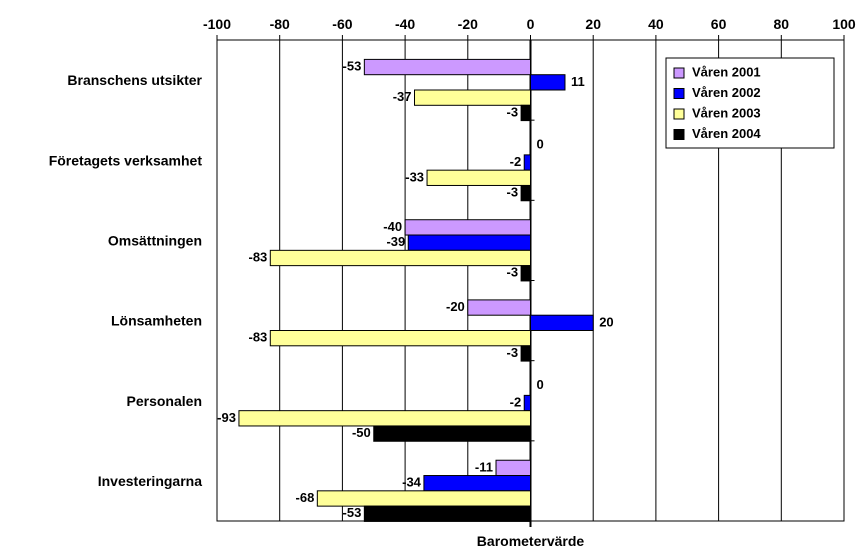  I want to click on x-tick-label: 40, so click(656, 24).